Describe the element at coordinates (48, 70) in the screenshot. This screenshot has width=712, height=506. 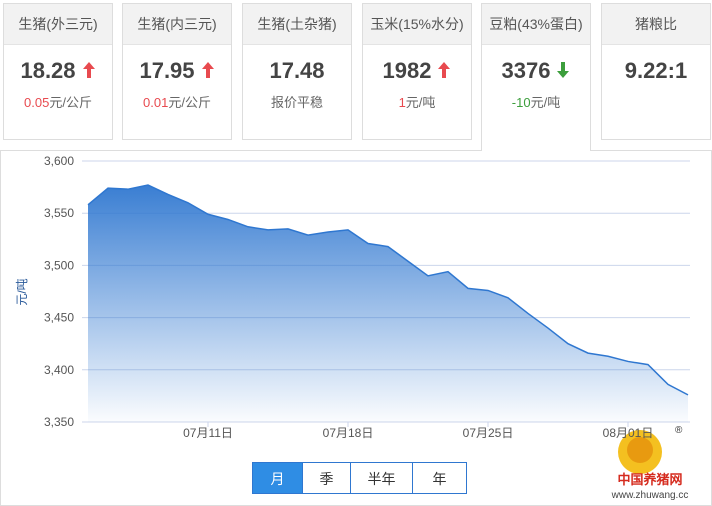
I see `value-text: 18.28` at that location.